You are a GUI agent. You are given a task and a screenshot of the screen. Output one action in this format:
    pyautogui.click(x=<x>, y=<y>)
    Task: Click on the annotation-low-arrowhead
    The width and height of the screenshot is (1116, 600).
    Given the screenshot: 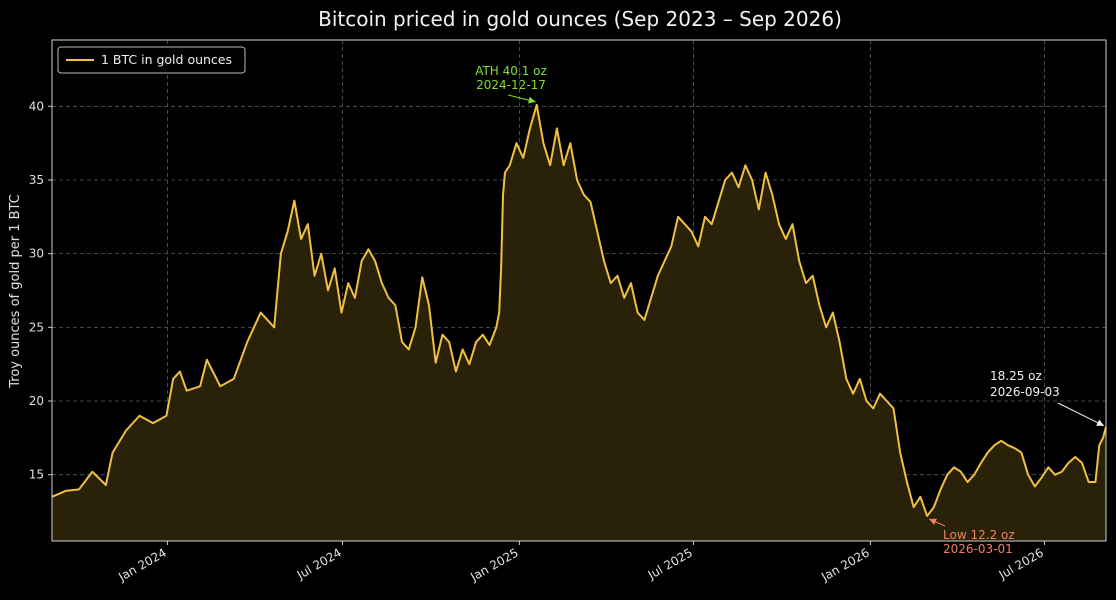 What is the action you would take?
    pyautogui.click(x=933, y=521)
    